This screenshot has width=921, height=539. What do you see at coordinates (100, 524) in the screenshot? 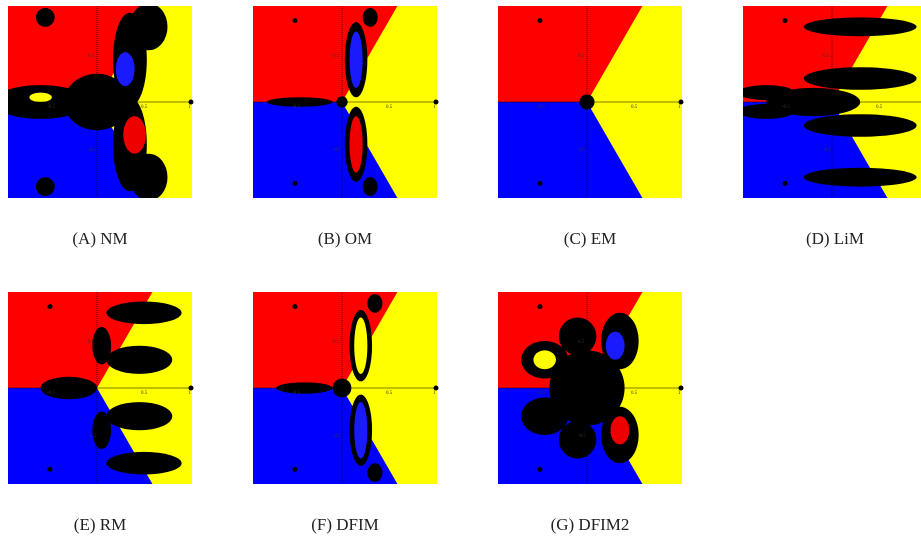
I see `caption: (E) RM` at bounding box center [100, 524].